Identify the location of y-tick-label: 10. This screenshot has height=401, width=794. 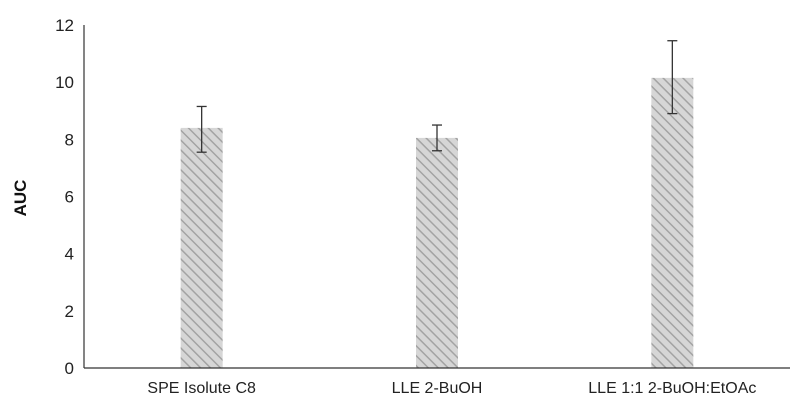
(64, 82).